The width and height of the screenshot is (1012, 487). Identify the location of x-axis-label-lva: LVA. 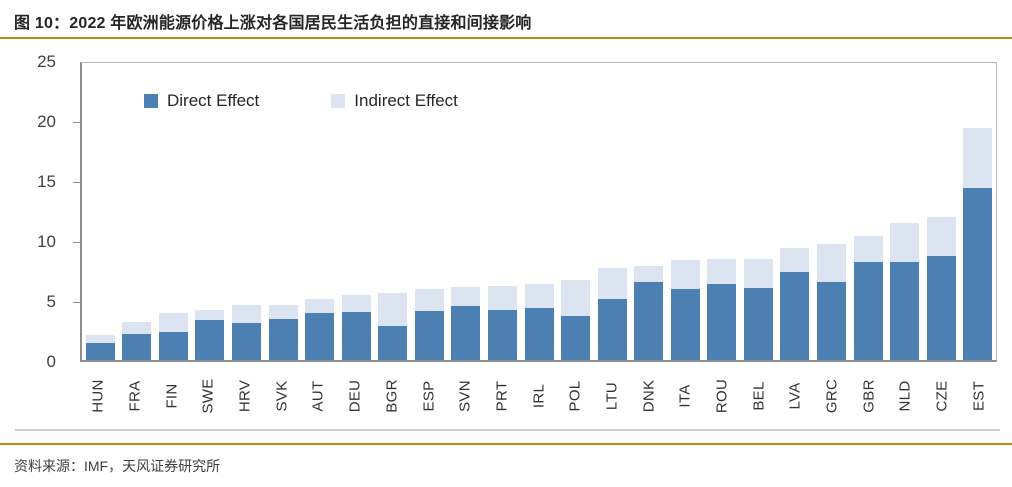
(795, 396).